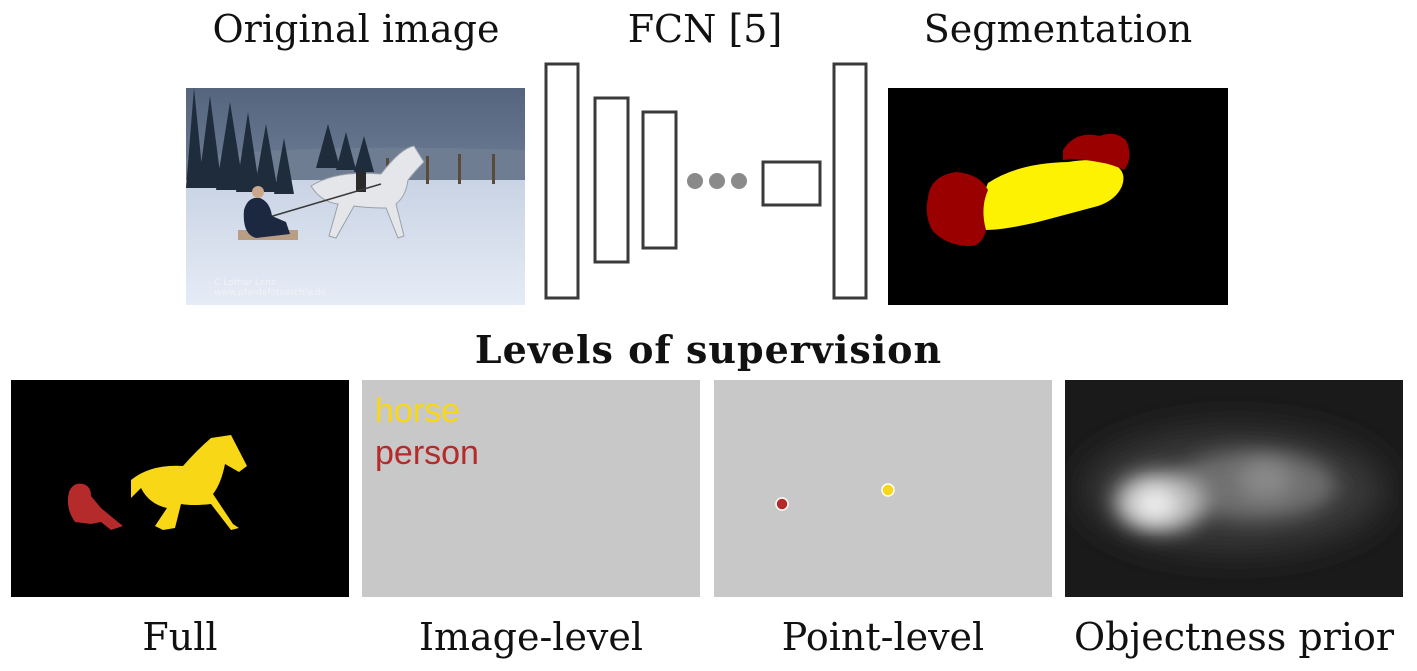  What do you see at coordinates (782, 504) in the screenshot?
I see `point-person` at bounding box center [782, 504].